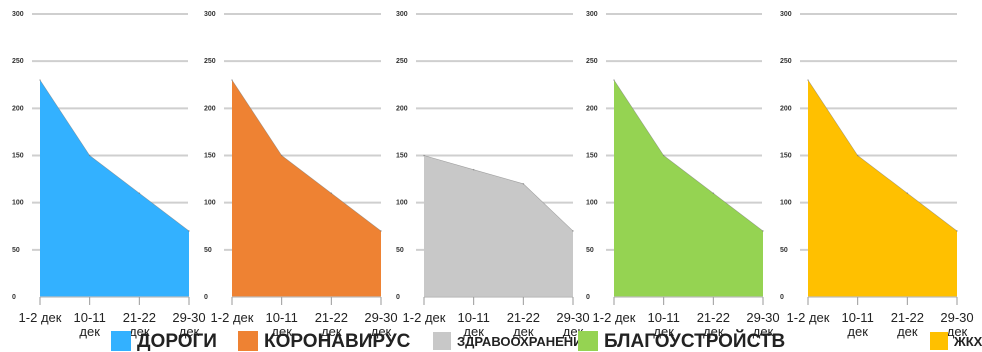  Describe the element at coordinates (337, 341) in the screenshot. I see `legend-label-koronavirus: КОРОНАВИРУС` at that location.